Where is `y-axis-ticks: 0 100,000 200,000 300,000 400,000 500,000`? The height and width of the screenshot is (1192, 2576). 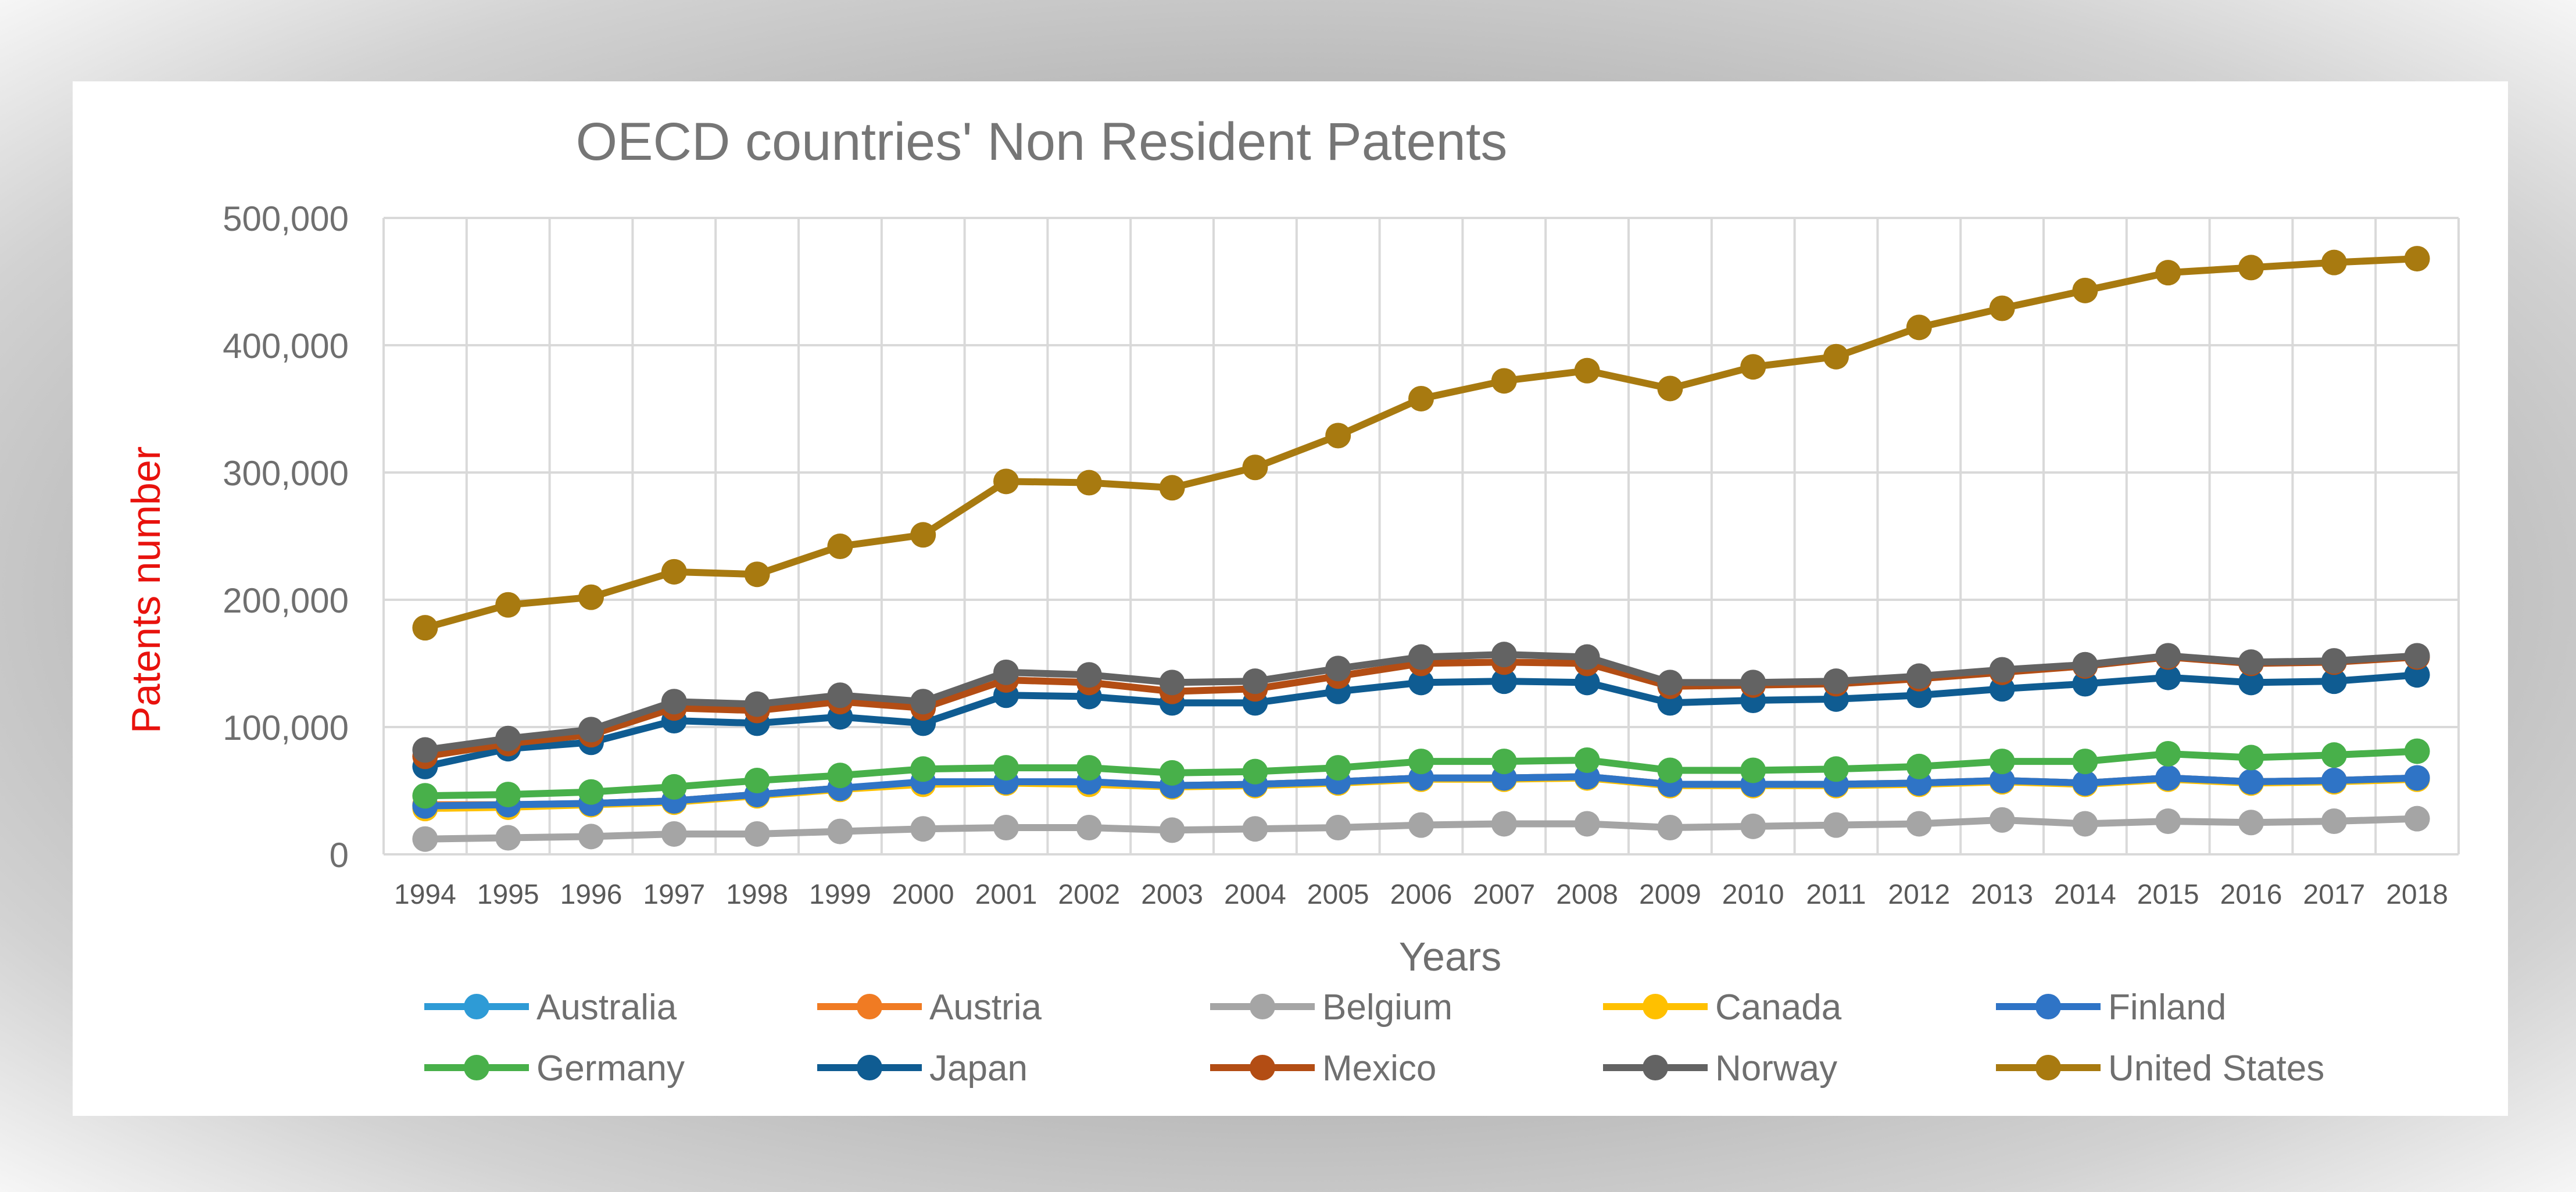
y-axis-ticks: 0 100,000 200,000 300,000 400,000 500,000 is located at coordinates (286, 537).